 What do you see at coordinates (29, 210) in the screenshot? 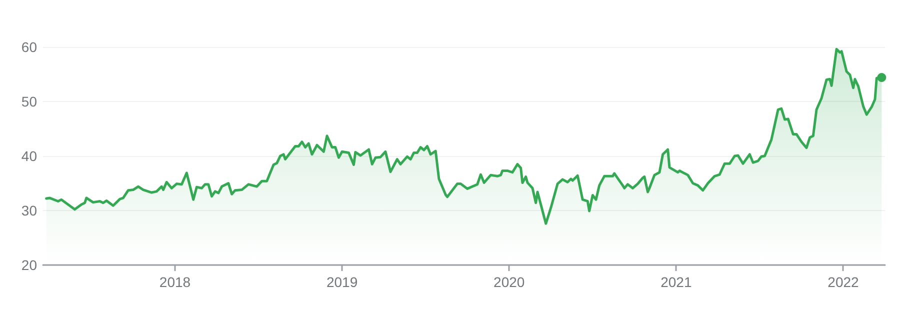
I see `y-tick-label: 30` at bounding box center [29, 210].